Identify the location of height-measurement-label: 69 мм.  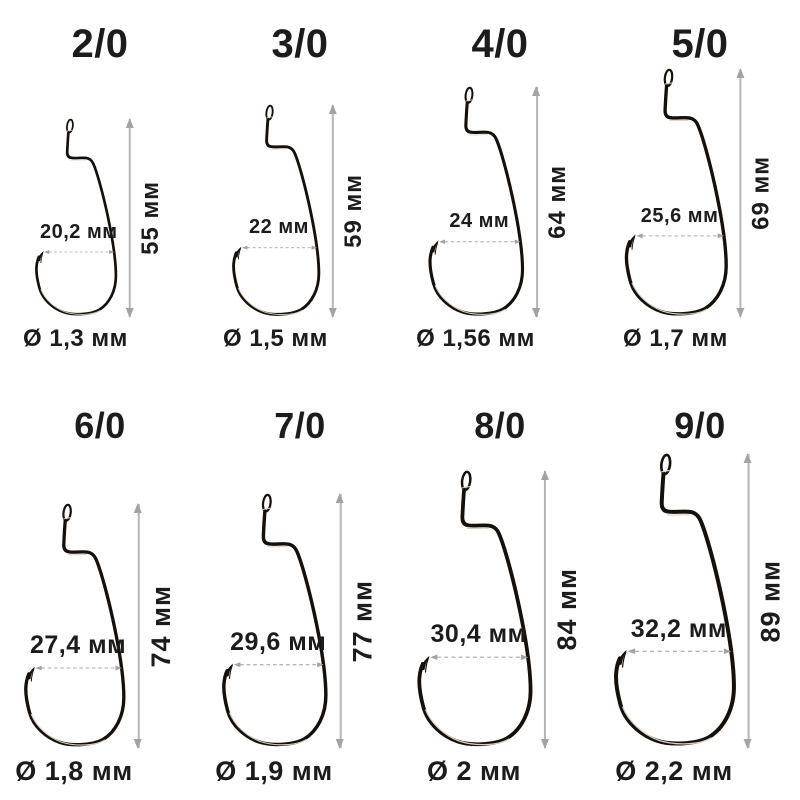
(761, 192).